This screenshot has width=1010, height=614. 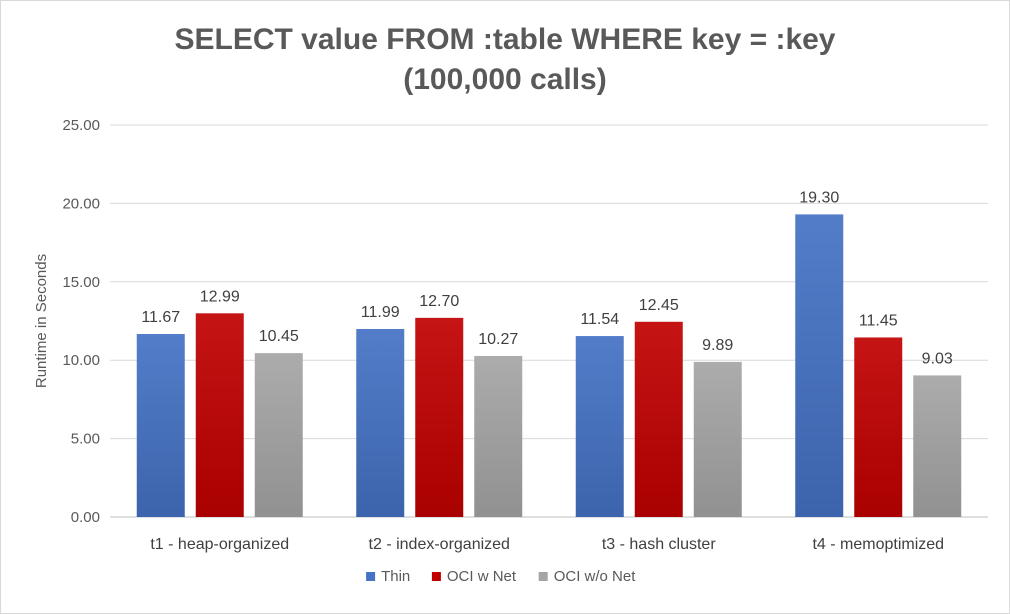 I want to click on legend: Thin OCI w Net OCI w/o Net, so click(x=501, y=576).